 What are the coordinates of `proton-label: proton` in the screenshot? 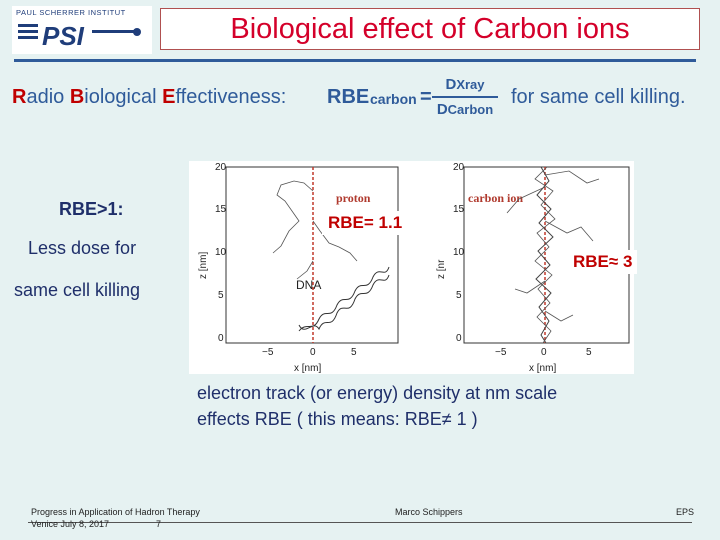 It's located at (353, 198).